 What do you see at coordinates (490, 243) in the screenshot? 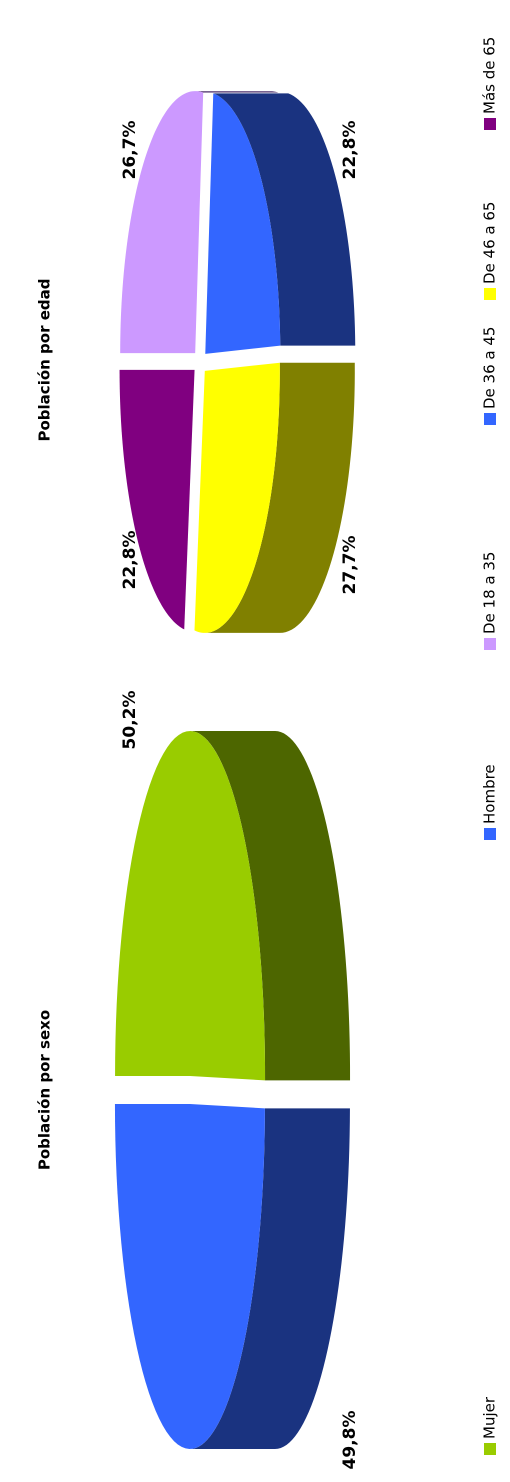
I see `legend-label: De 46 a 65` at bounding box center [490, 243].